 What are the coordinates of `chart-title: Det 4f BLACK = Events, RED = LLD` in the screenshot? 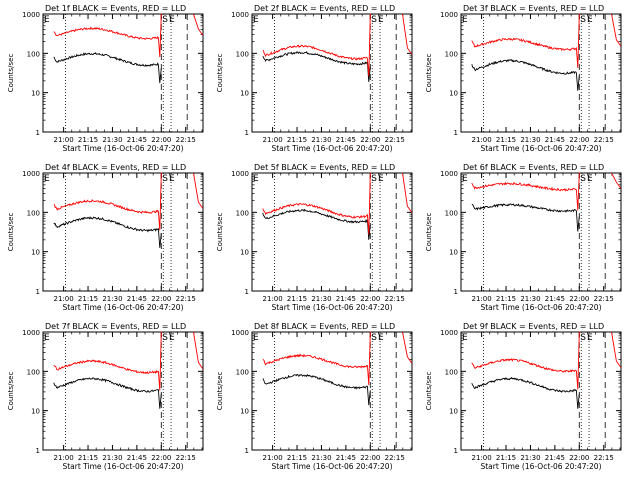 It's located at (115, 167).